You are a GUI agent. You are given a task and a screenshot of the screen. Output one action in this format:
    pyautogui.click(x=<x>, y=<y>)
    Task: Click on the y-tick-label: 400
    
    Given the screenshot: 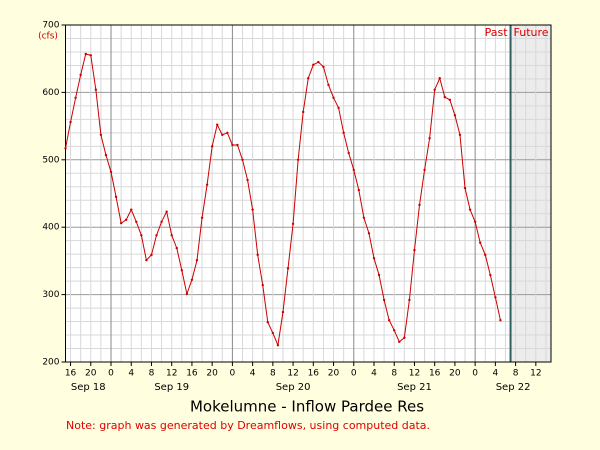 What is the action you would take?
    pyautogui.click(x=50, y=228)
    